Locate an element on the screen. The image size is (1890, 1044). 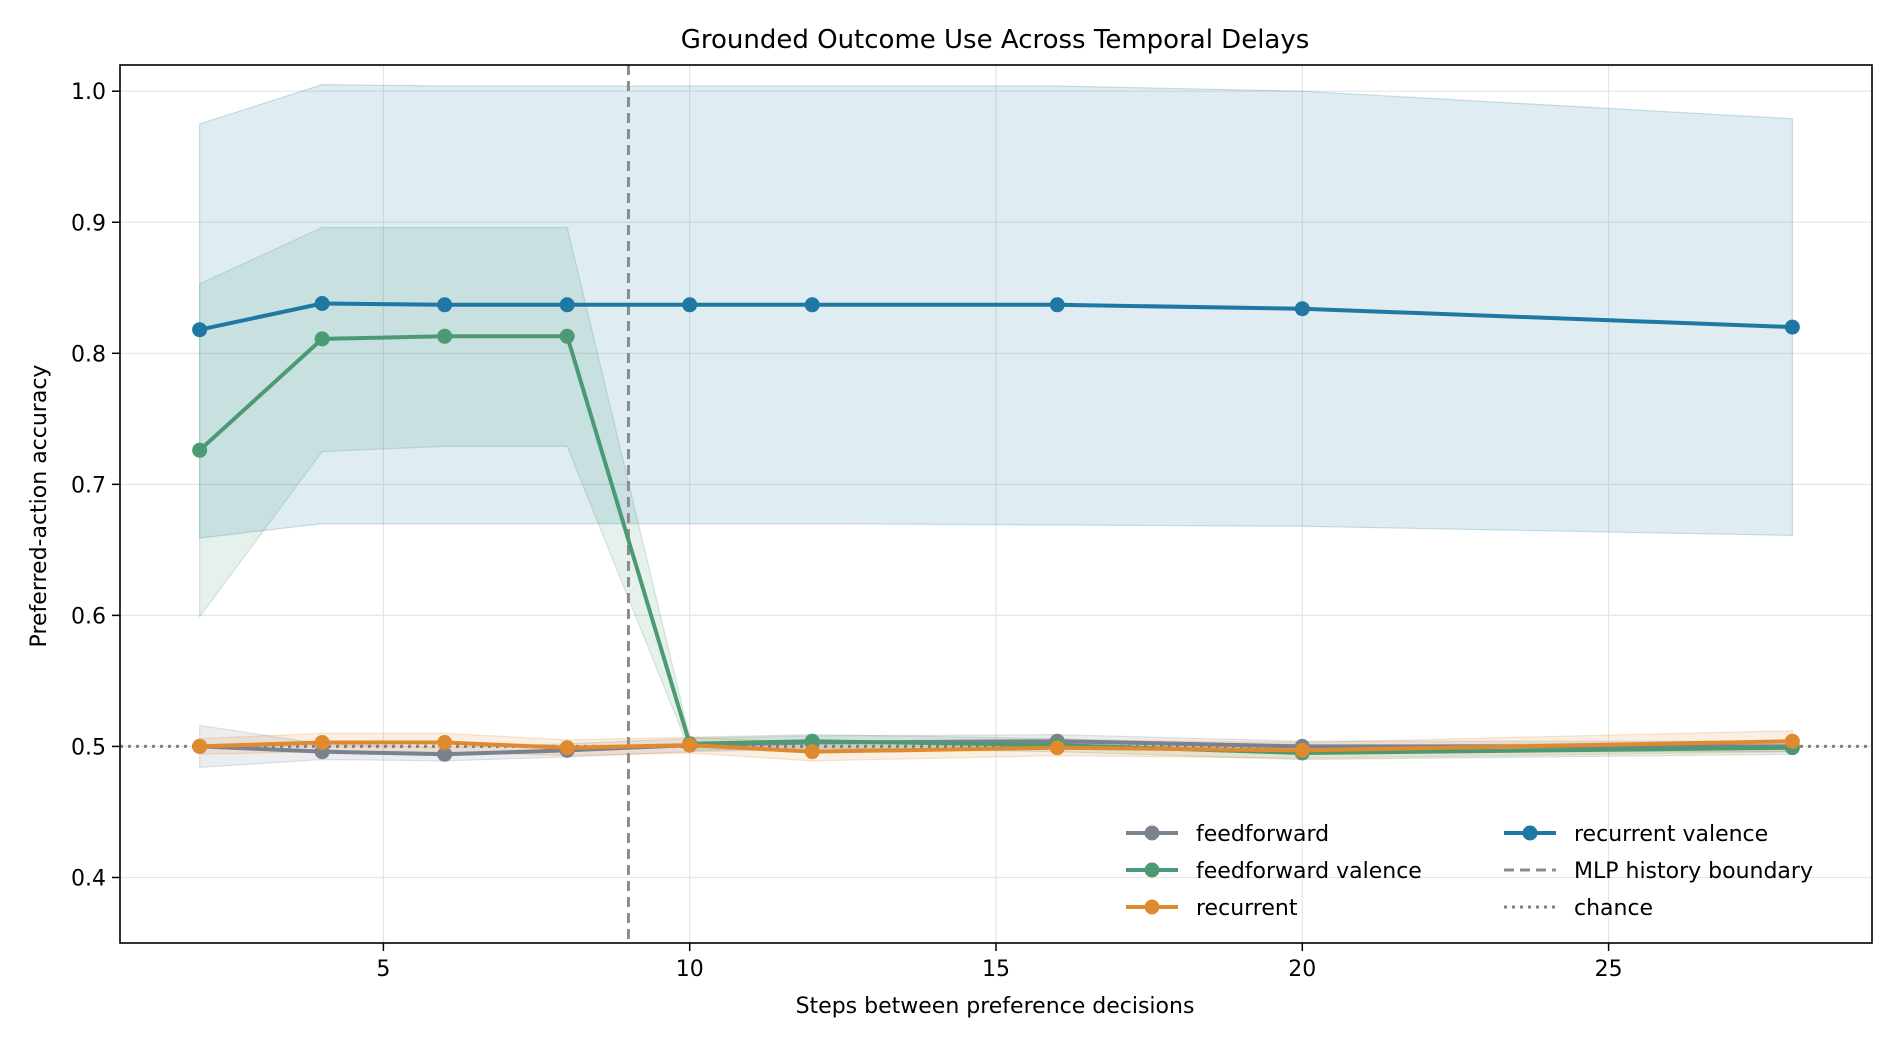
y-tick-label: 0.6 is located at coordinates (88, 616).